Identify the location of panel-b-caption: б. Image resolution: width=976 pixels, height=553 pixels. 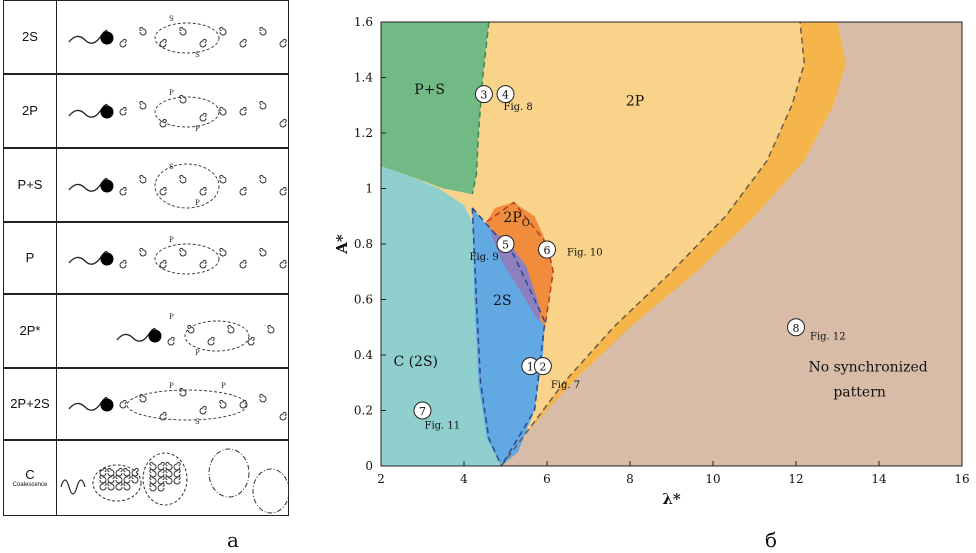
(771, 540).